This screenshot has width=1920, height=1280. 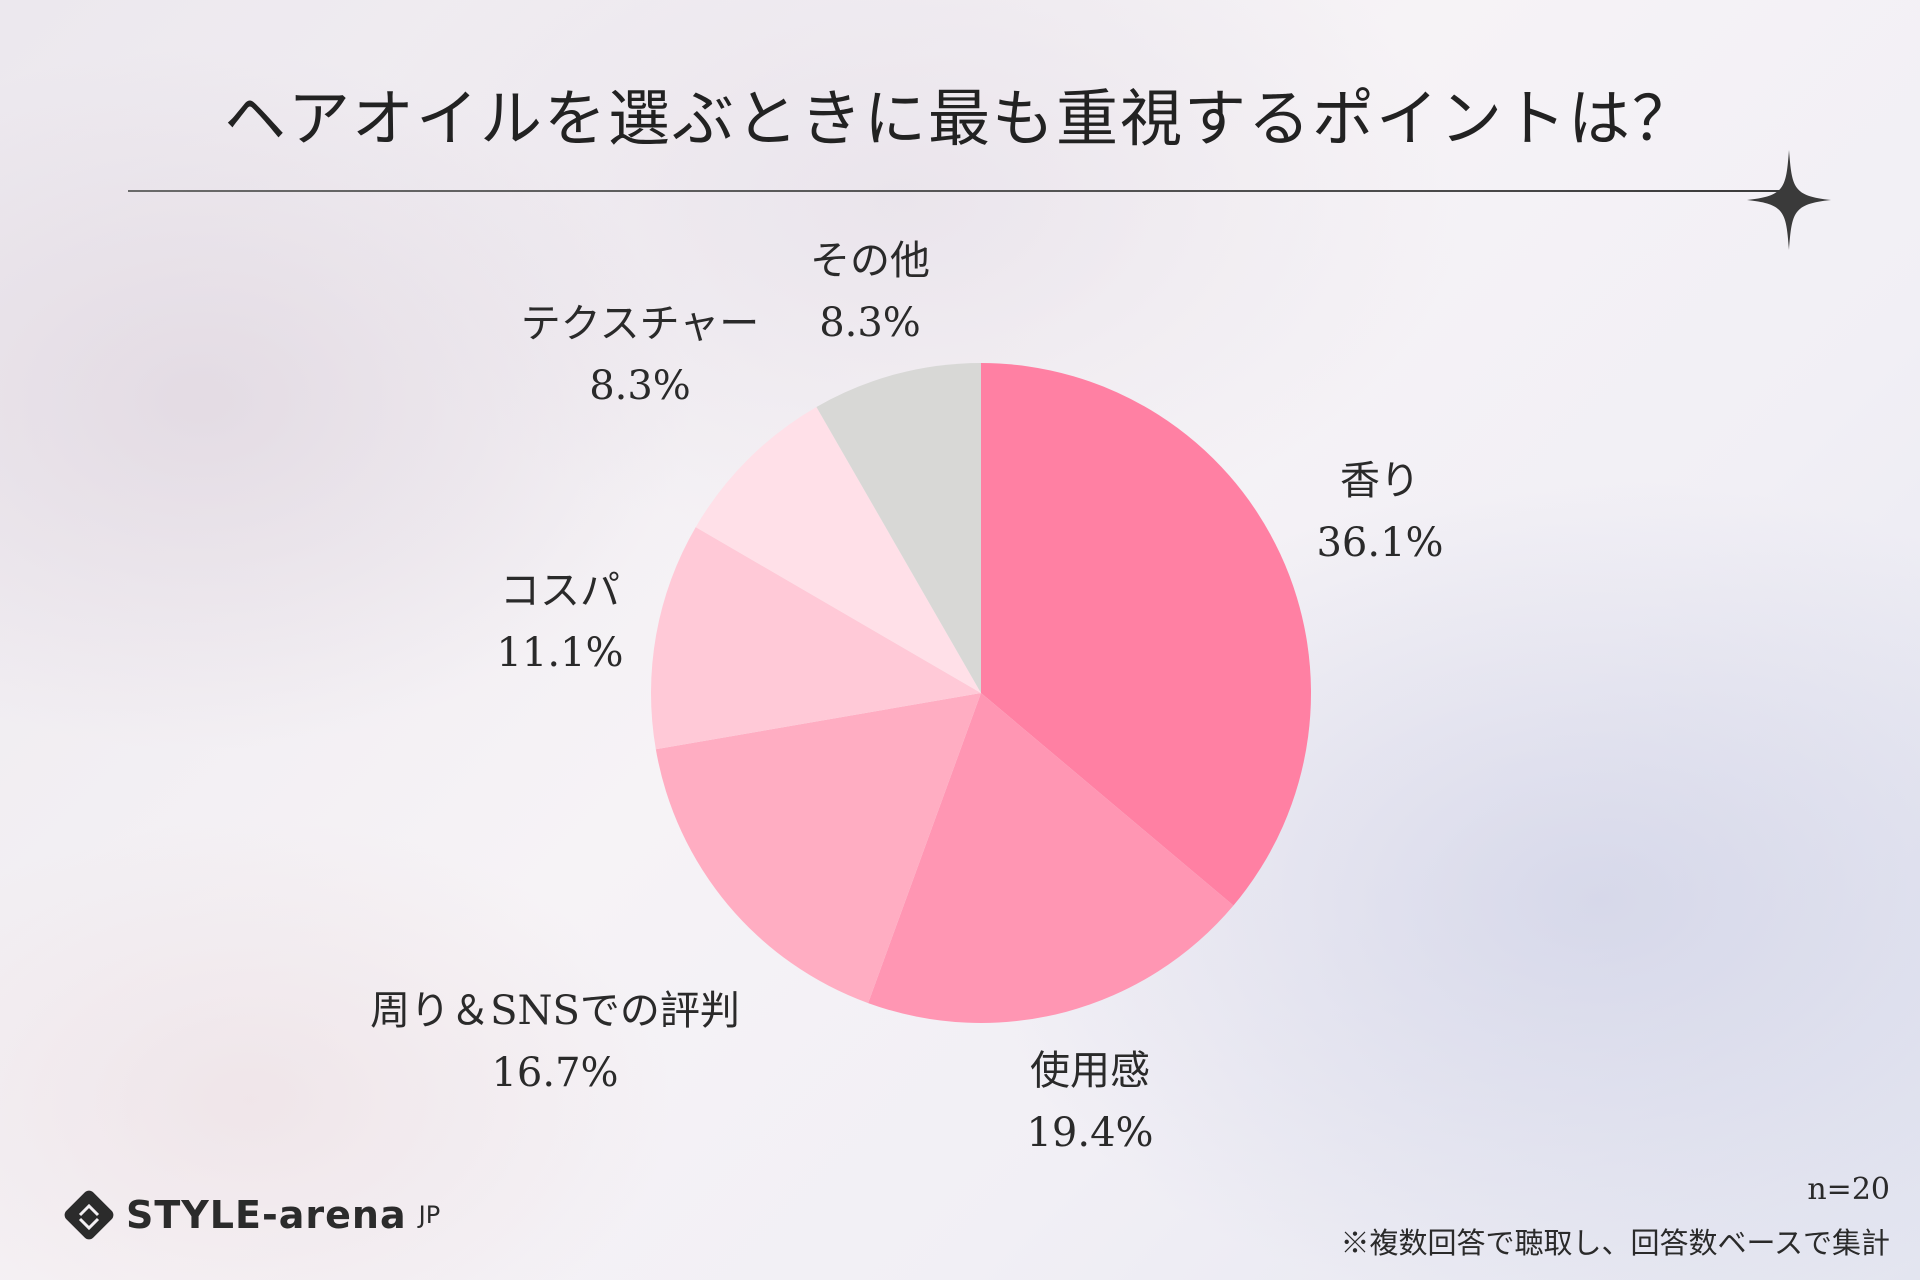 I want to click on footnote: ※複数回答で聴取し、回答数ベースで集計, so click(x=1615, y=1243).